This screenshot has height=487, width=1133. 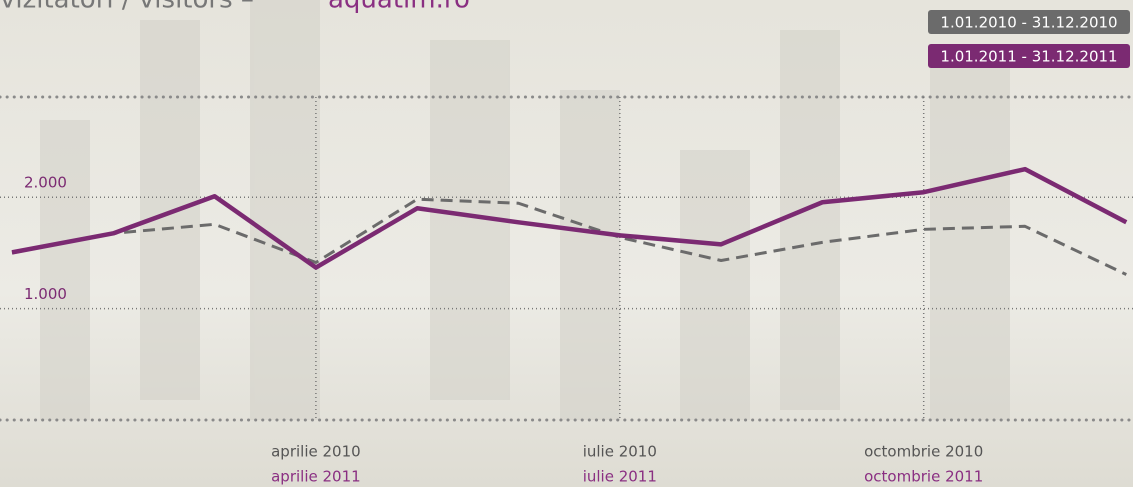 I want to click on legend-item: 1.01.2011 - 31.12.2011, so click(x=1029, y=56).